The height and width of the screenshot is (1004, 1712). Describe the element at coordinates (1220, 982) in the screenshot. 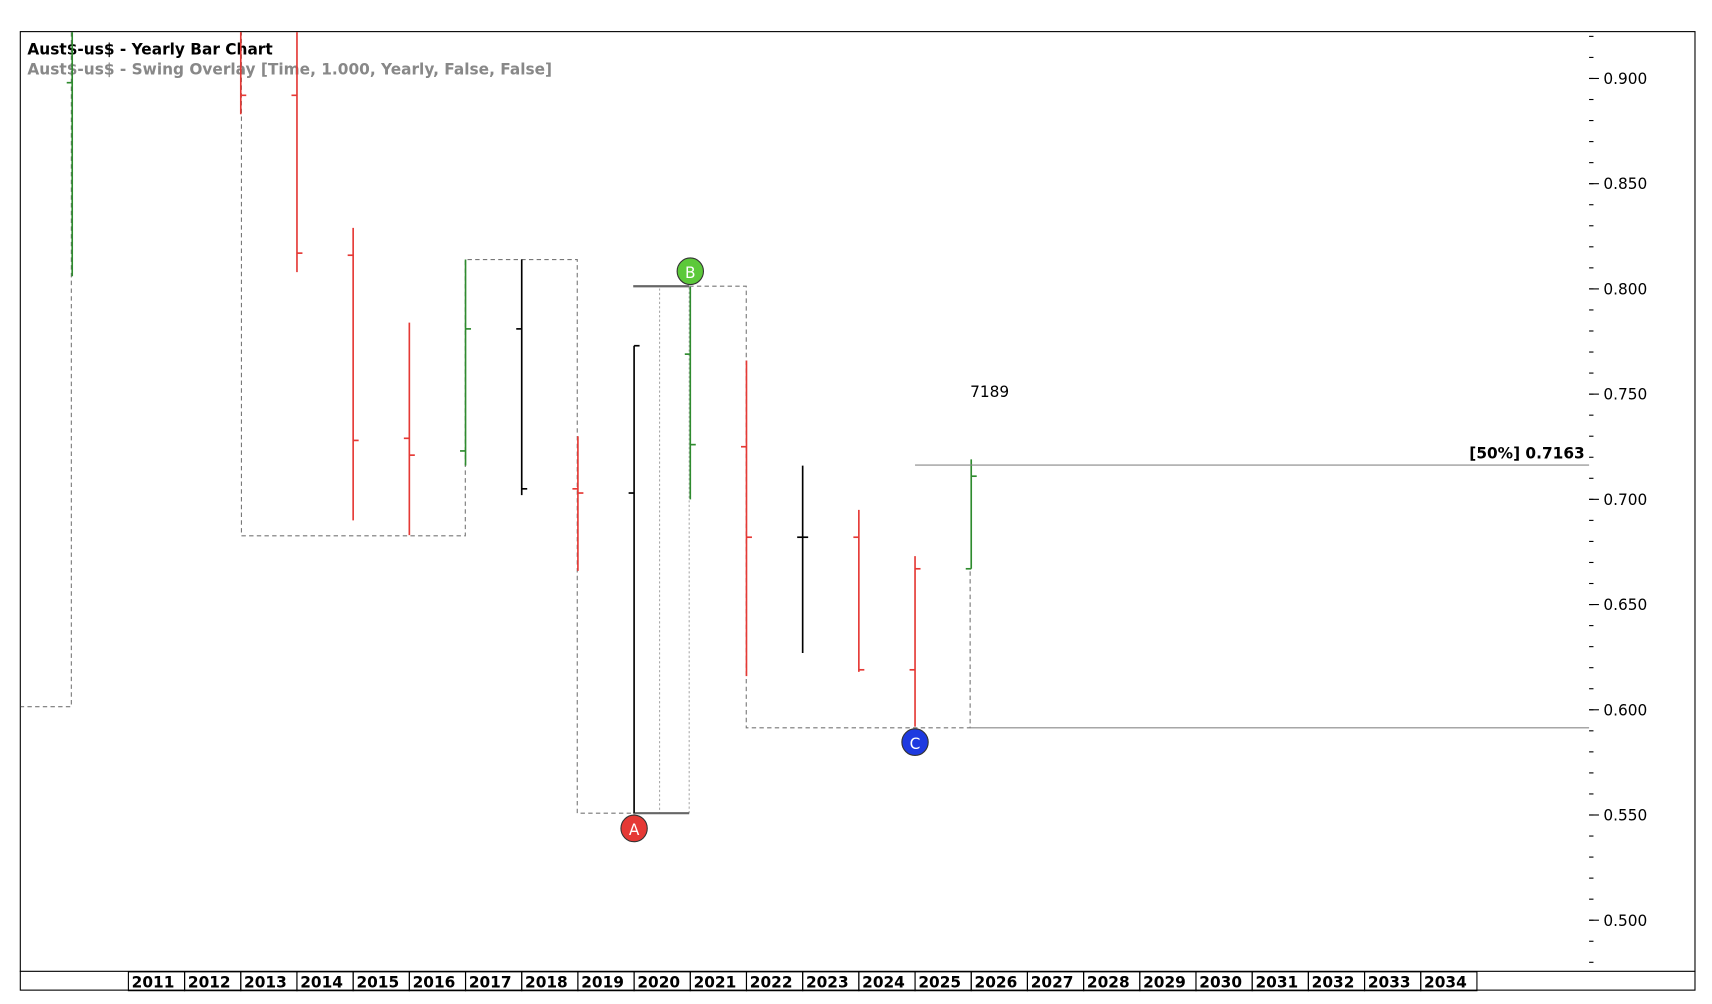

I see `x-tick-label: 2030` at that location.